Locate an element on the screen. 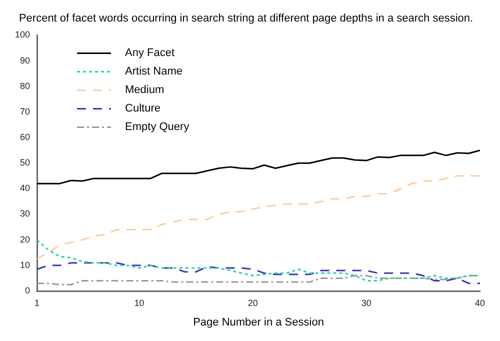 The height and width of the screenshot is (341, 500). y-tick-label: 80 is located at coordinates (25, 85).